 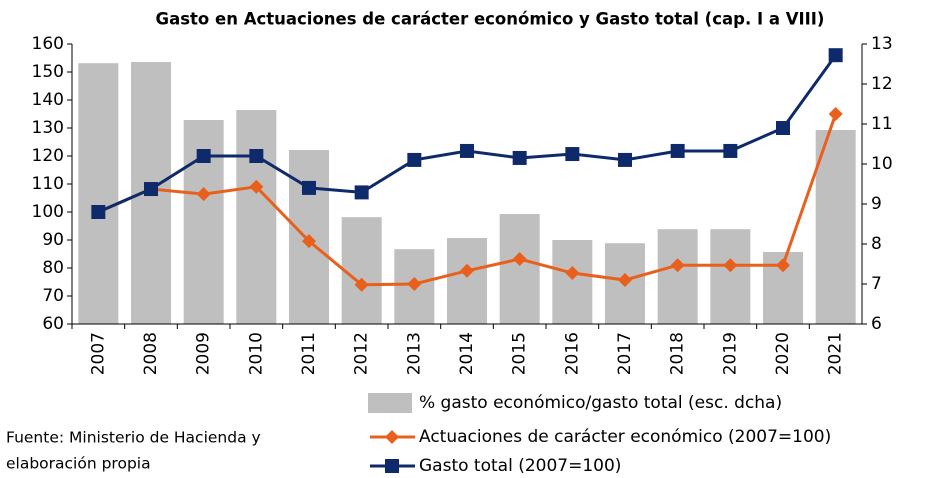 I want to click on y-tick-label: 90, so click(x=53, y=240).